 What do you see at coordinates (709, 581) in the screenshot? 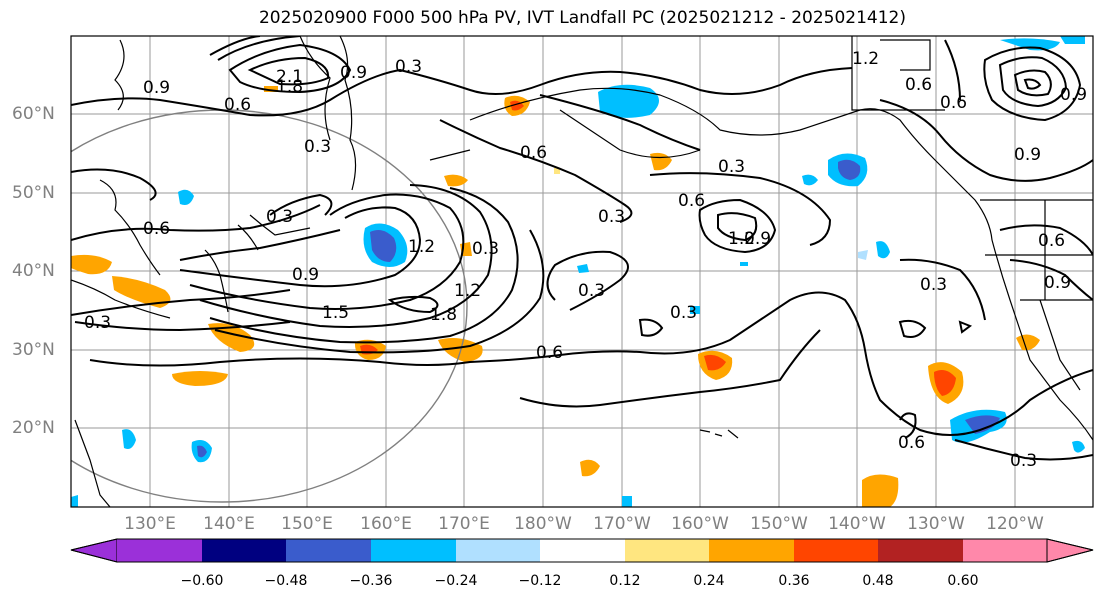
I see `colorbar-tick-label: 0.24` at bounding box center [709, 581].